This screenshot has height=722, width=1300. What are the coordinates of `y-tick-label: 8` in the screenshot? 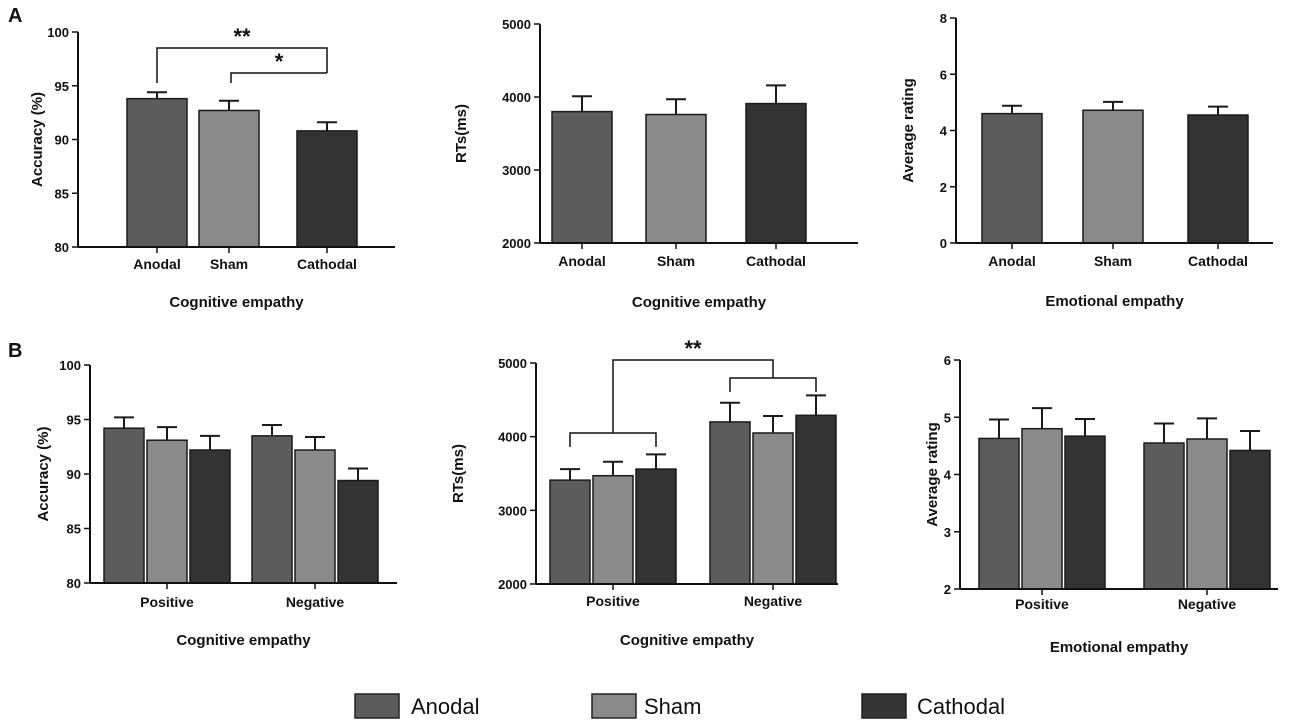 It's located at (943, 18).